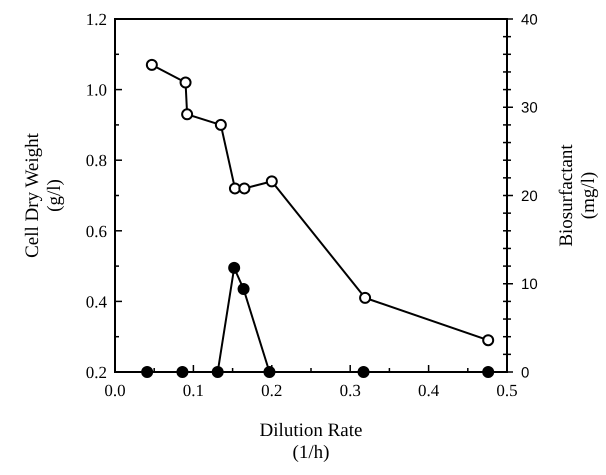 This screenshot has width=606, height=475. I want to click on y-axis-title: Cell Dry Weight (g/l), so click(43, 195).